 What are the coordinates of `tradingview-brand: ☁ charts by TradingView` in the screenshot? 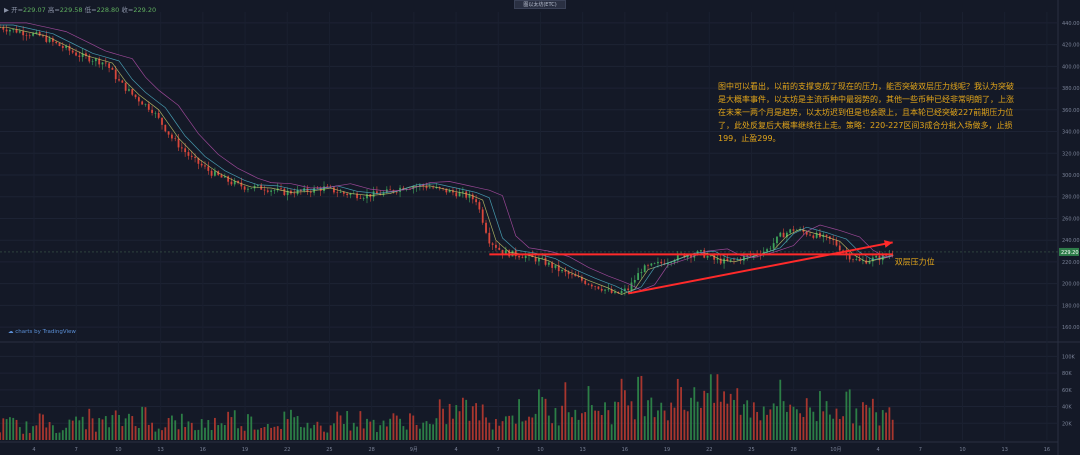 It's located at (42, 332).